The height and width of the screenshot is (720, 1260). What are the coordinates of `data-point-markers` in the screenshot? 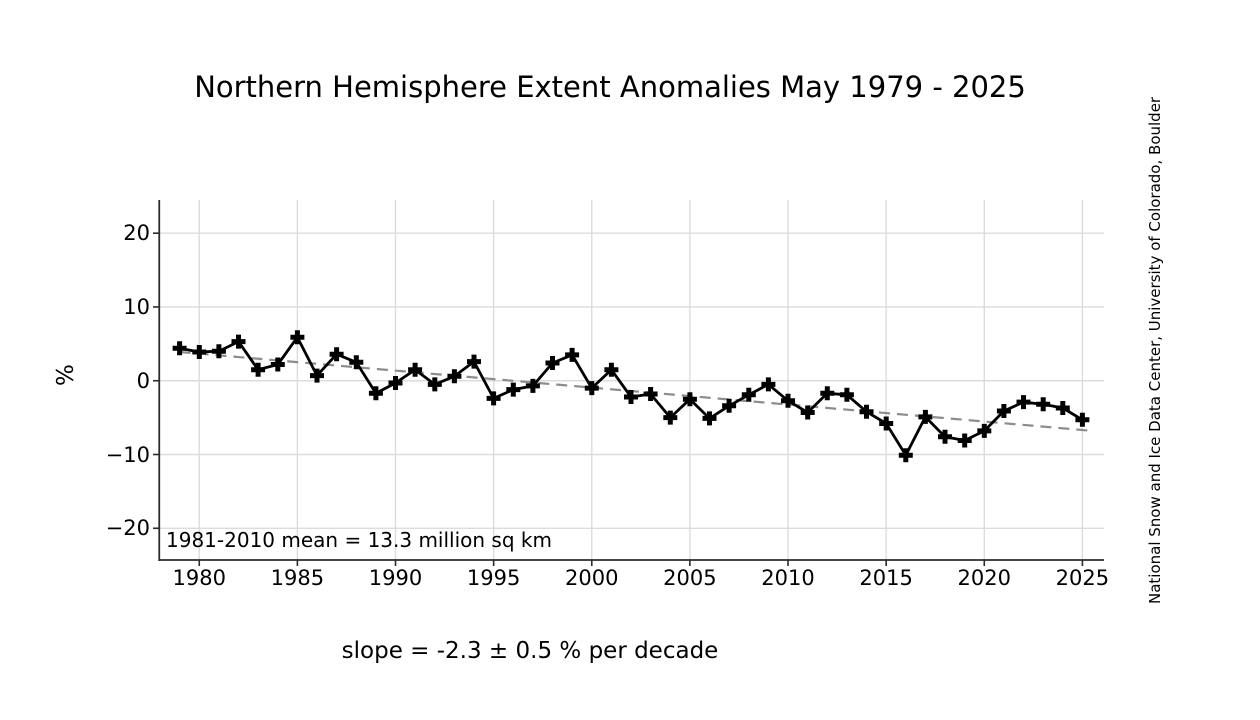 It's located at (631, 396).